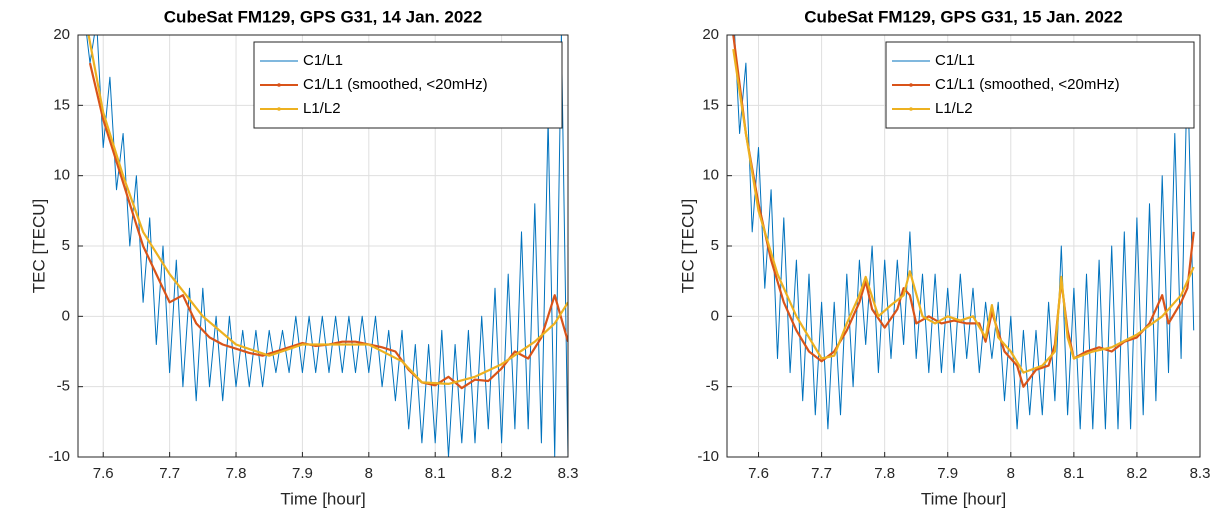  What do you see at coordinates (963, 16) in the screenshot?
I see `chart-title: CubeSat FM129, GPS G31, 15 Jan. 2022` at bounding box center [963, 16].